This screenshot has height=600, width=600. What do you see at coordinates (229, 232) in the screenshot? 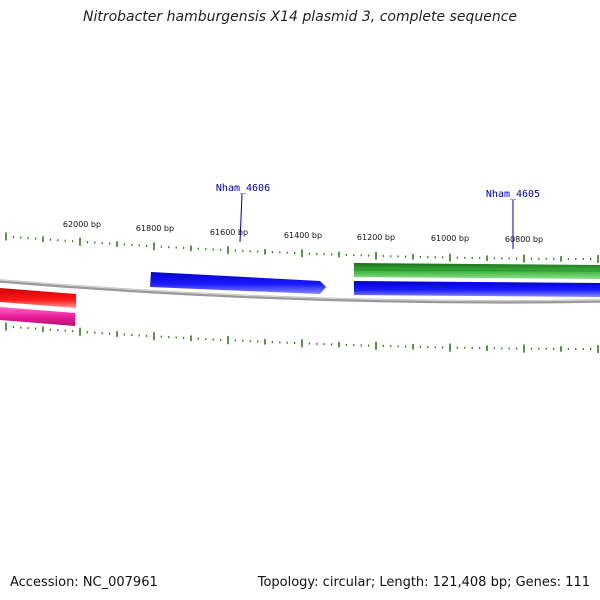
I see `scale-label-61600: 61600 bp` at bounding box center [229, 232].